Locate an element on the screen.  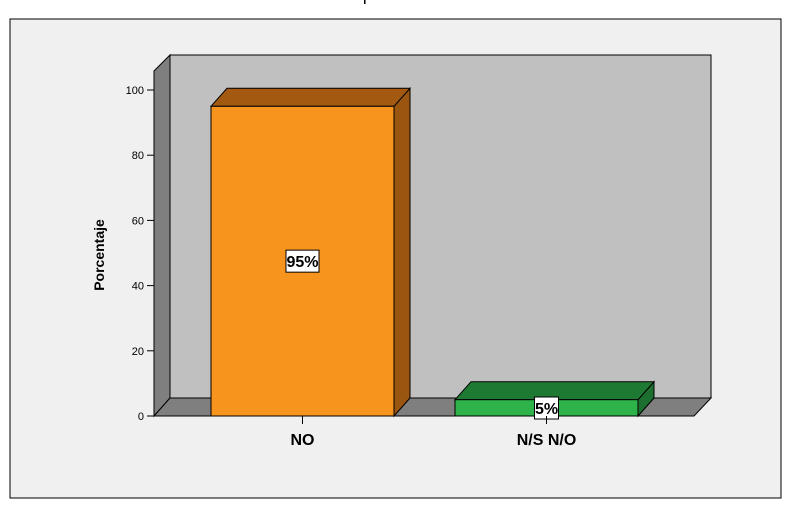
bar-top is located at coordinates (310, 97).